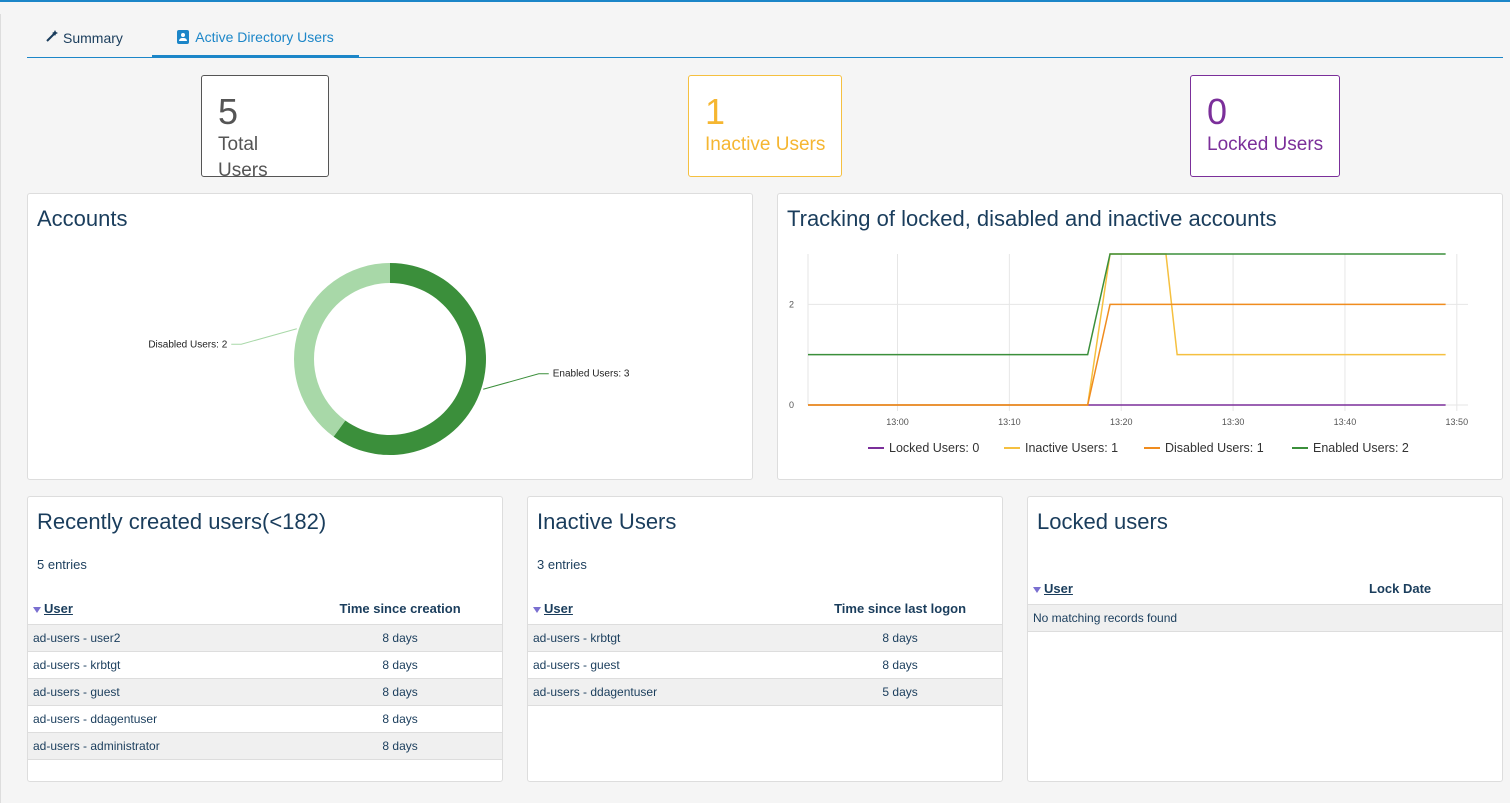 Image resolution: width=1510 pixels, height=803 pixels. What do you see at coordinates (562, 564) in the screenshot?
I see `inactive-users-entries: 3 entries` at bounding box center [562, 564].